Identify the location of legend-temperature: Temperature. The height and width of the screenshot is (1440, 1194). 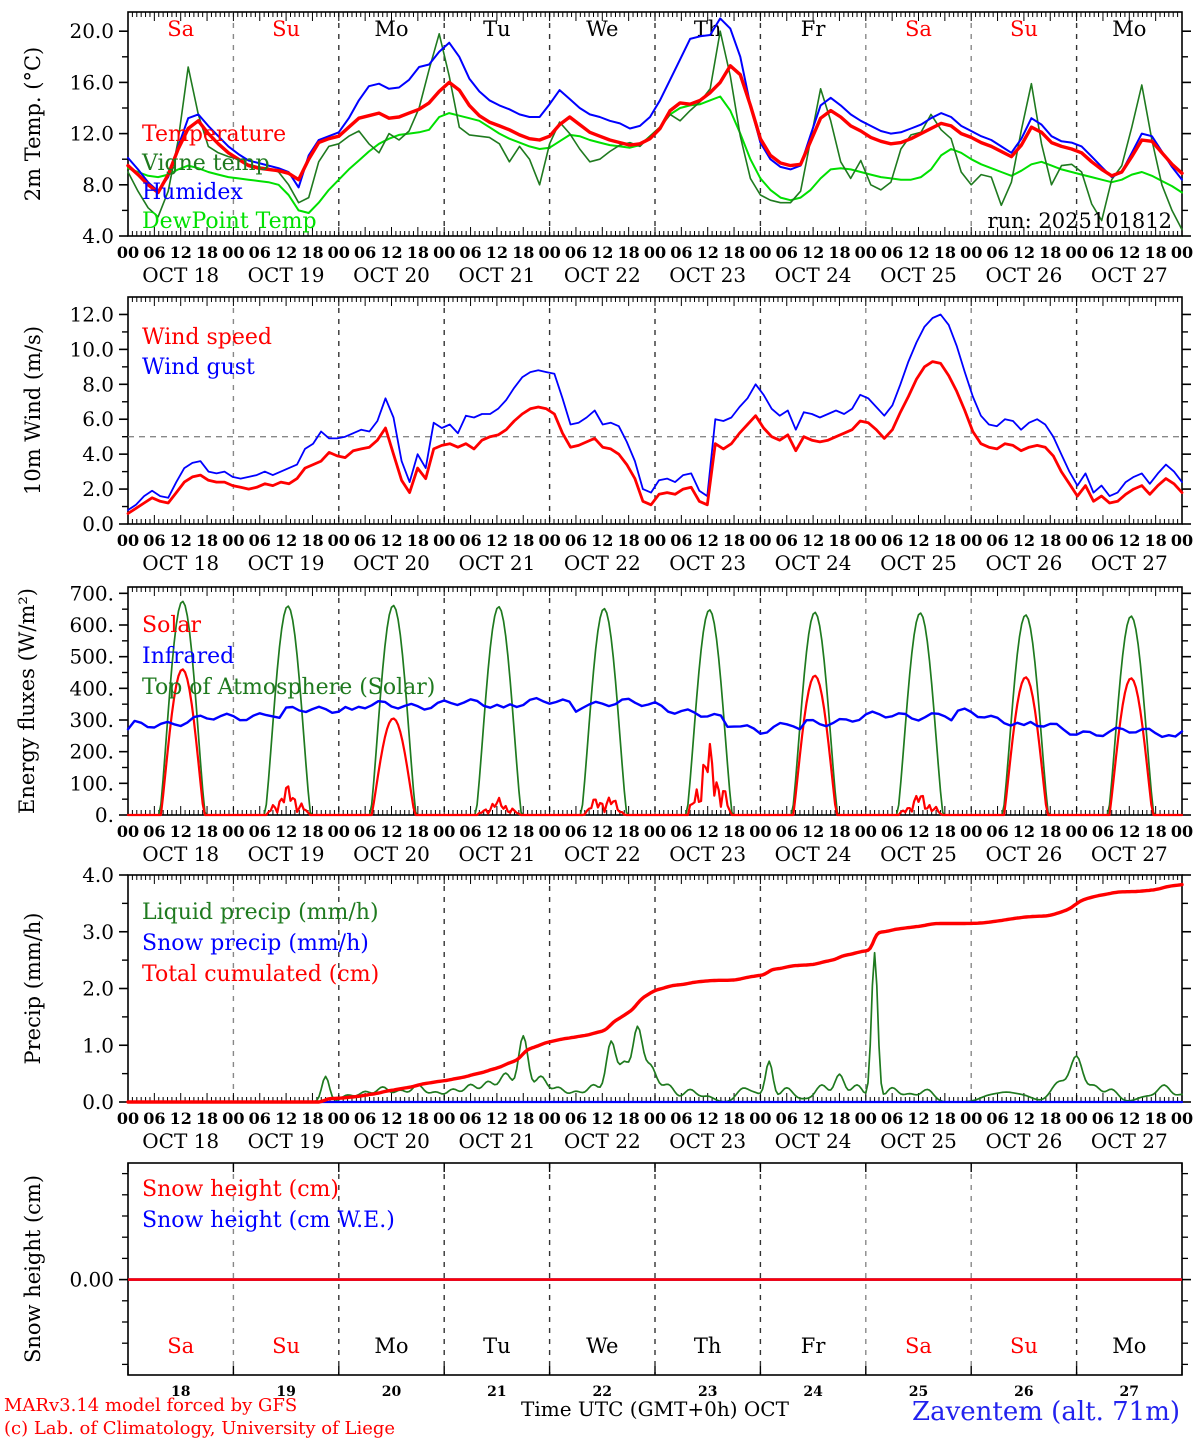
(214, 134).